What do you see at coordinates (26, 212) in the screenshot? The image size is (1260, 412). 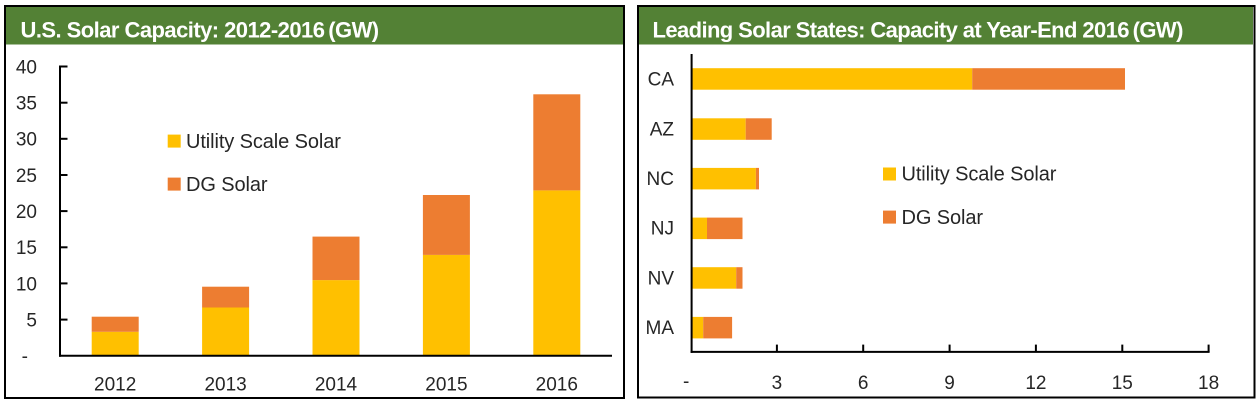 I see `svg-text: 20` at bounding box center [26, 212].